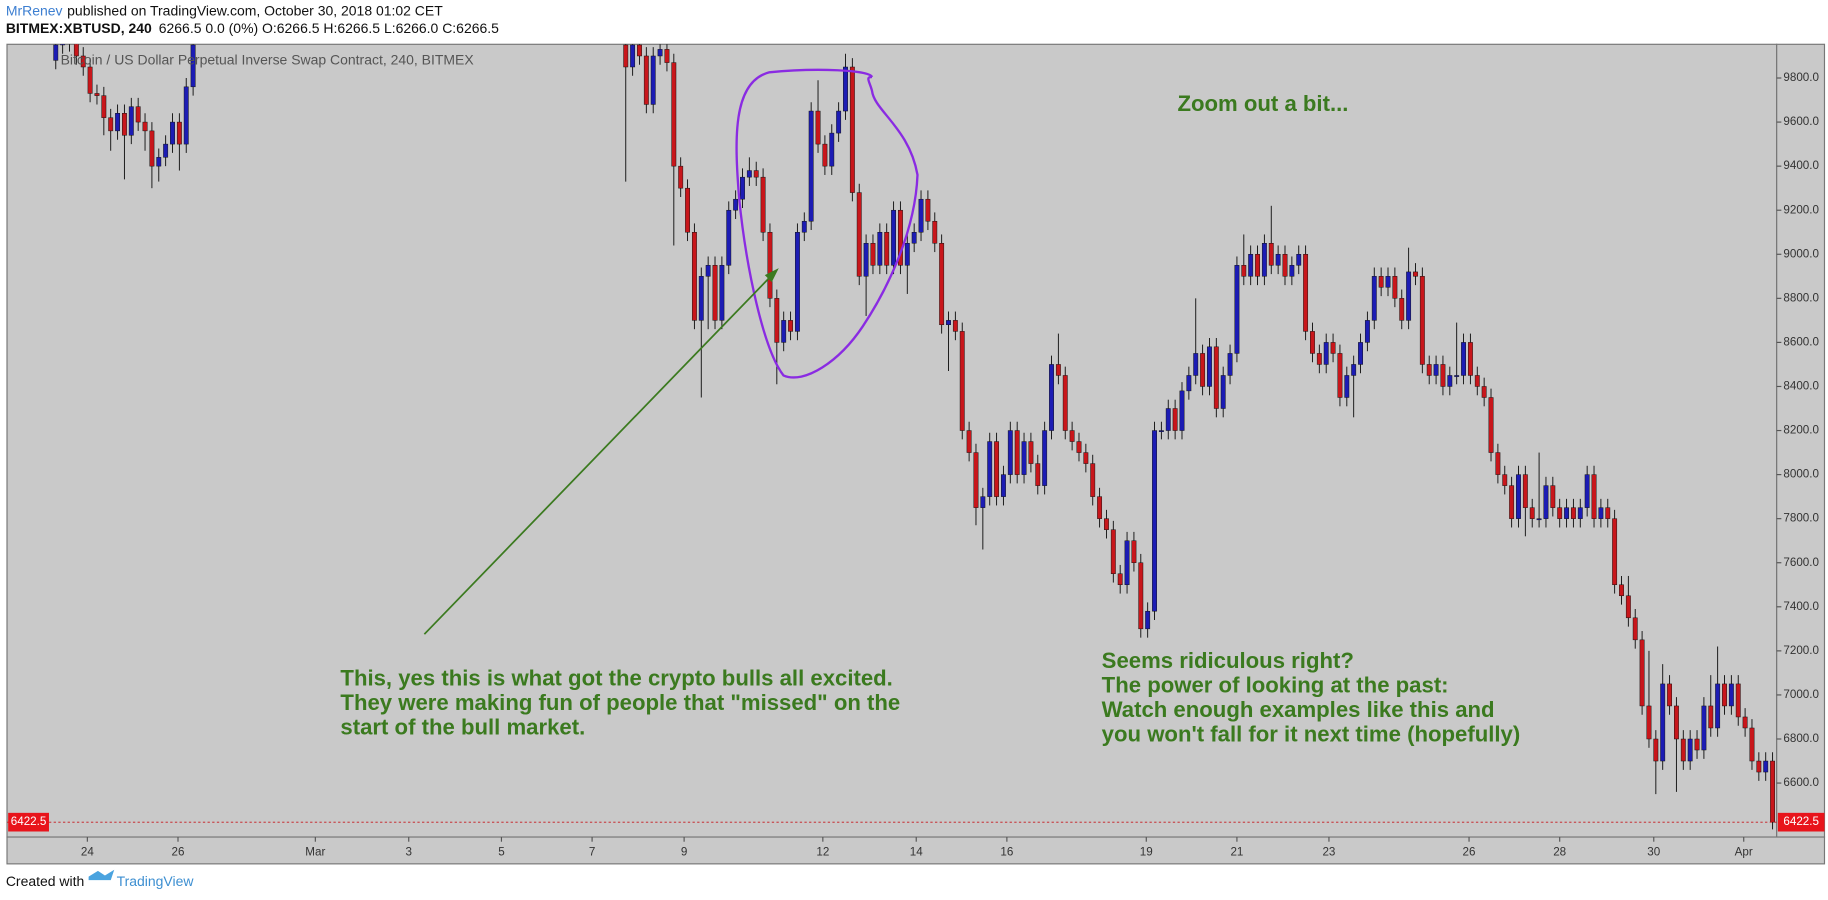 The width and height of the screenshot is (1828, 900). What do you see at coordinates (462, 726) in the screenshot?
I see `annotation-left-line: start of the bull market.` at bounding box center [462, 726].